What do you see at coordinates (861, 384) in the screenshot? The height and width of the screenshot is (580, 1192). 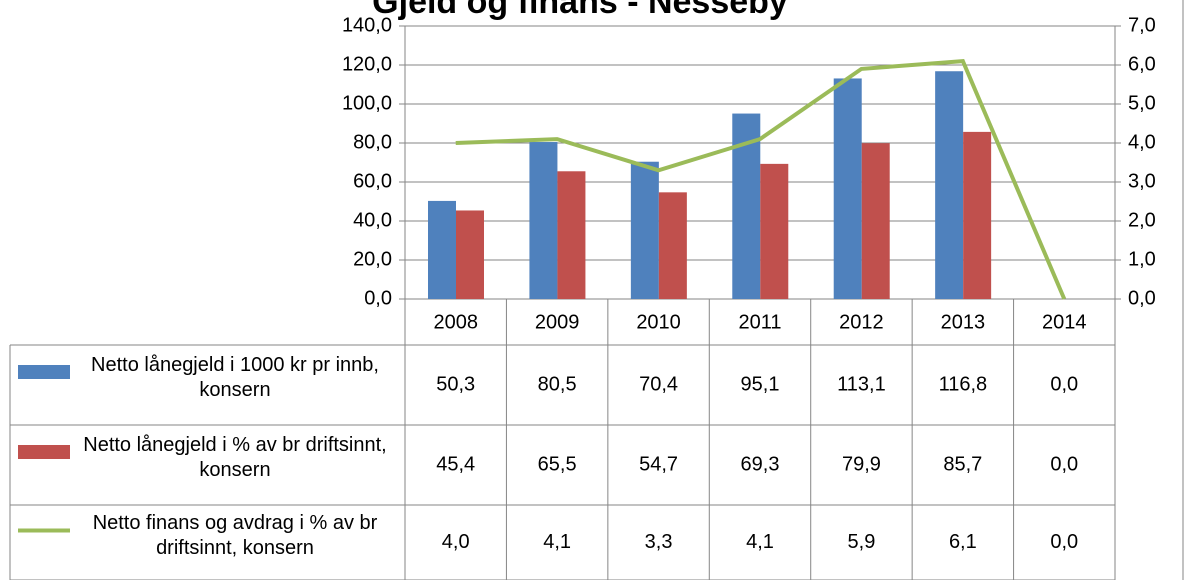 I see `table-value: 113,1` at bounding box center [861, 384].